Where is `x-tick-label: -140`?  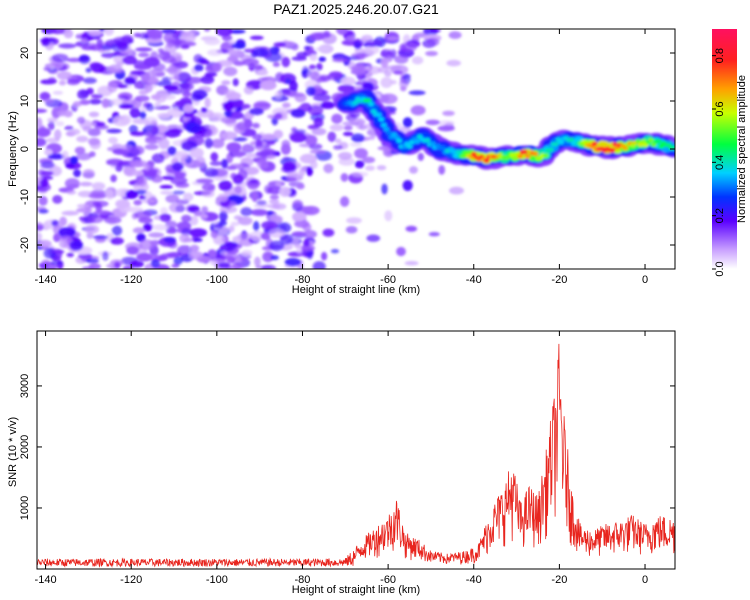 x-tick-label: -140 is located at coordinates (46, 280).